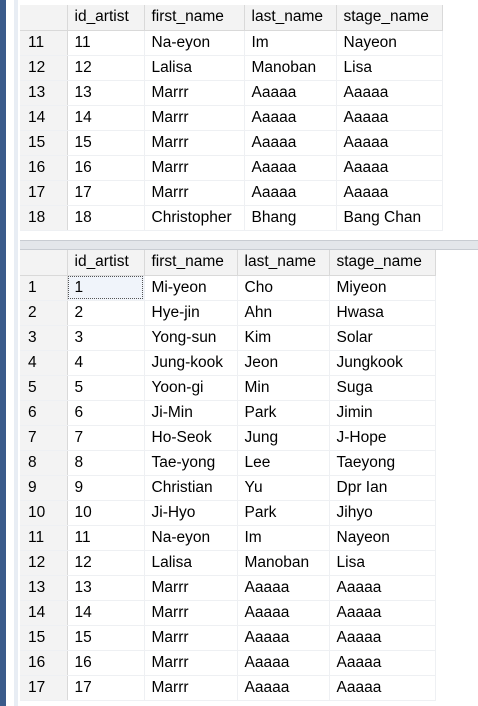  Describe the element at coordinates (44, 438) in the screenshot. I see `row-number: 7` at that location.